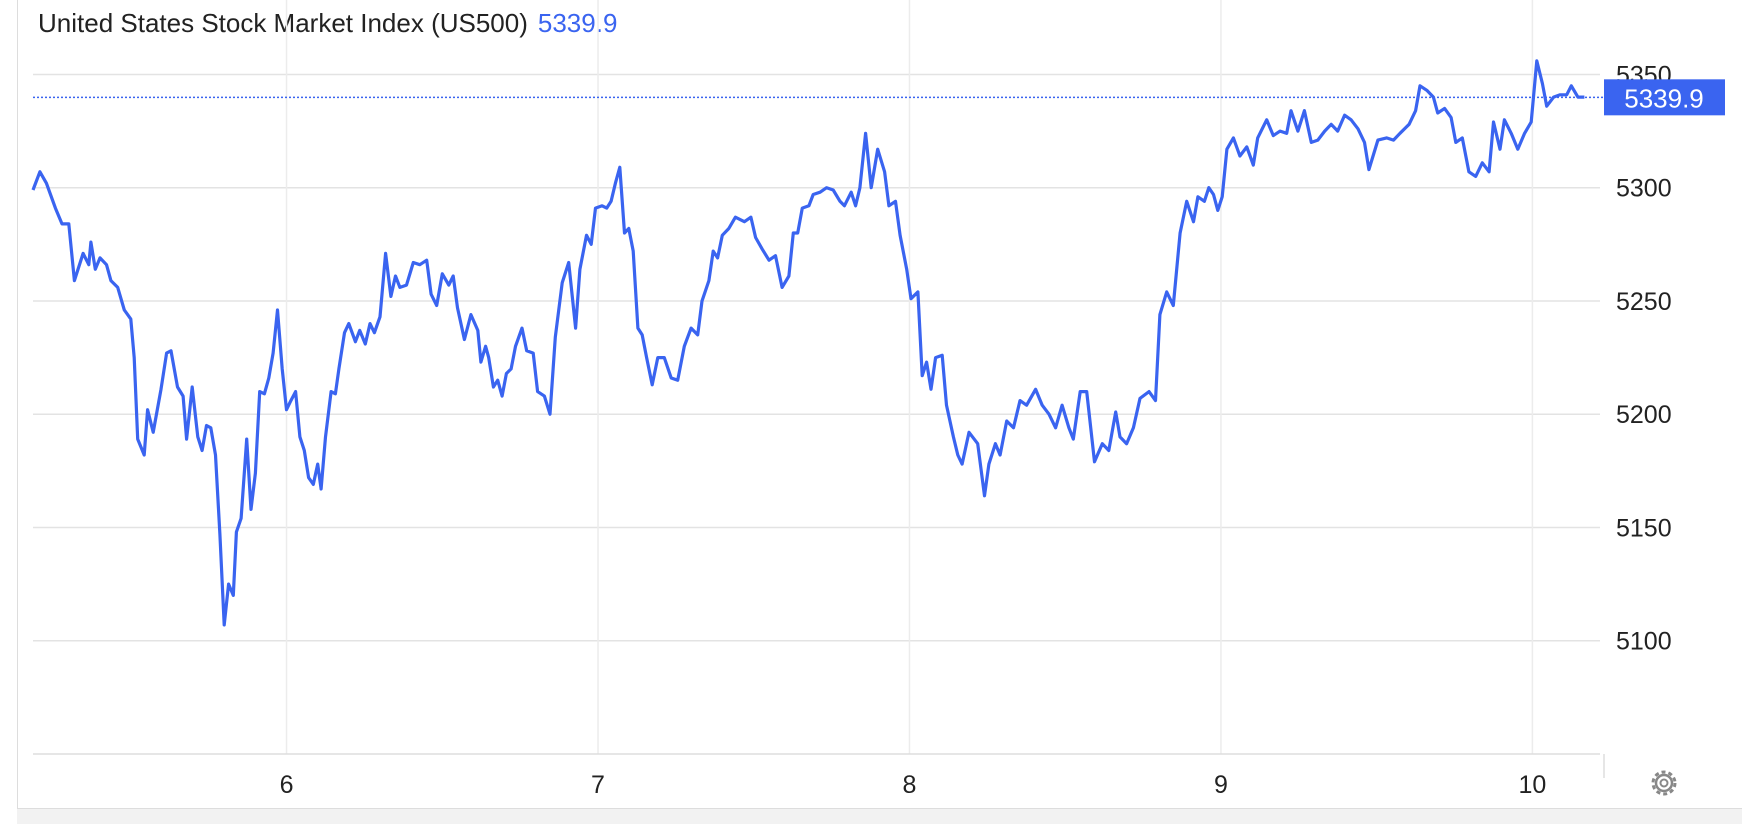 Image resolution: width=1742 pixels, height=824 pixels. I want to click on last-price-label: 5339.9, so click(1664, 98).